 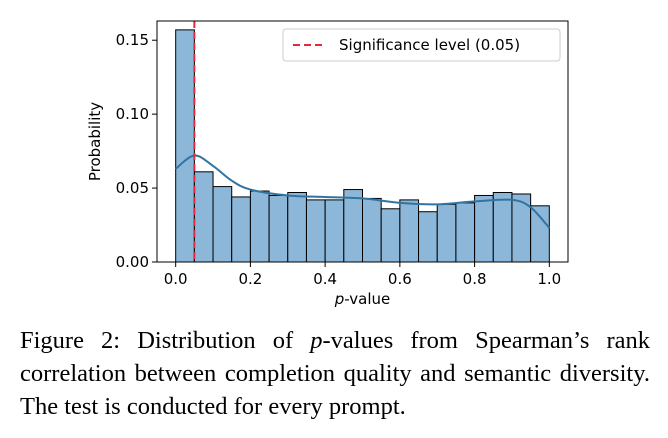 I want to click on x-tick-label: 1.0, so click(x=549, y=279).